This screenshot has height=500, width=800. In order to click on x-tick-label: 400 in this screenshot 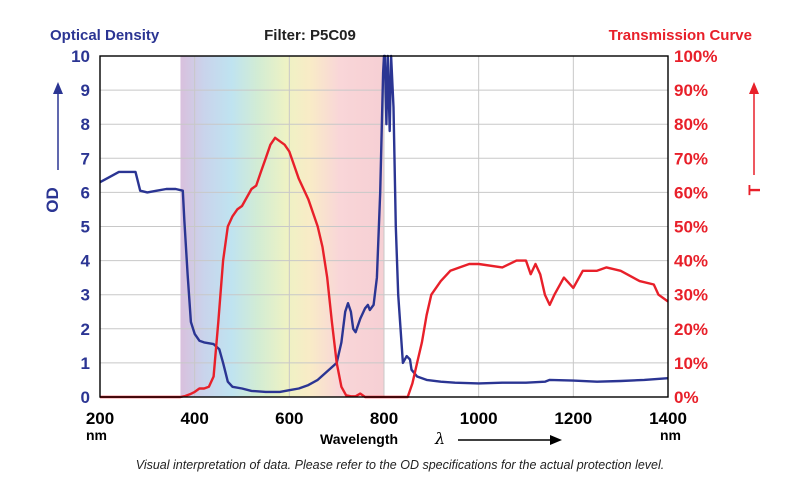, I will do `click(194, 418)`.